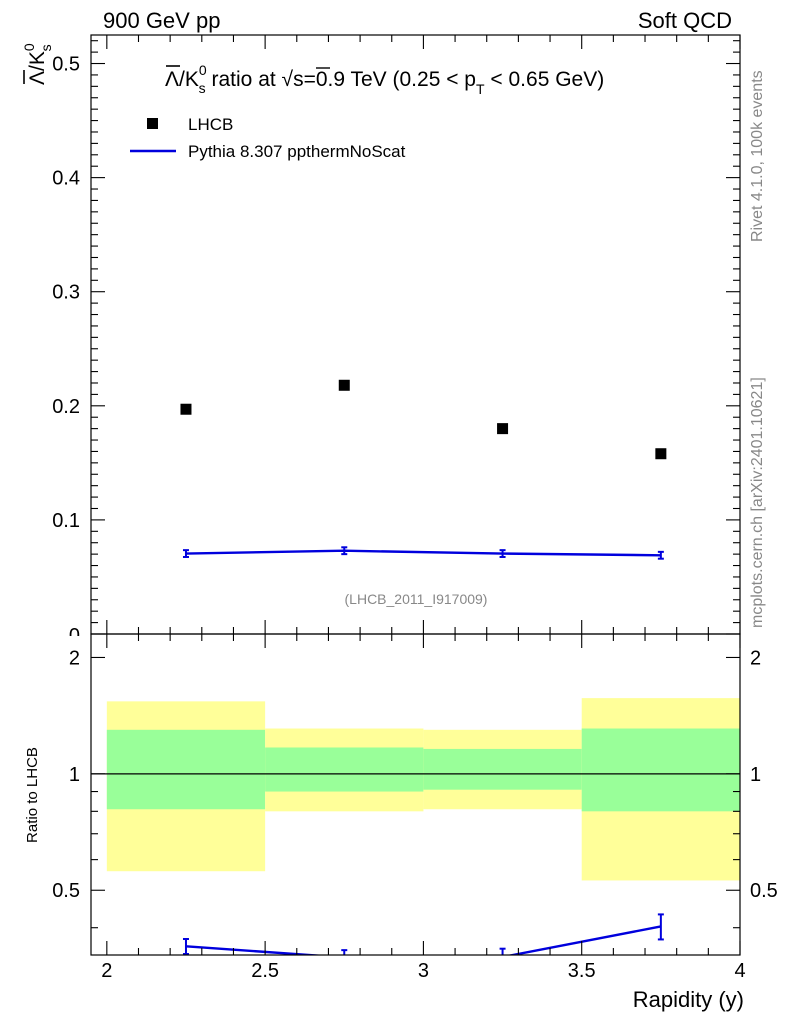 This screenshot has height=1024, width=786. What do you see at coordinates (202, 88) in the screenshot?
I see `title-sub-s: s` at bounding box center [202, 88].